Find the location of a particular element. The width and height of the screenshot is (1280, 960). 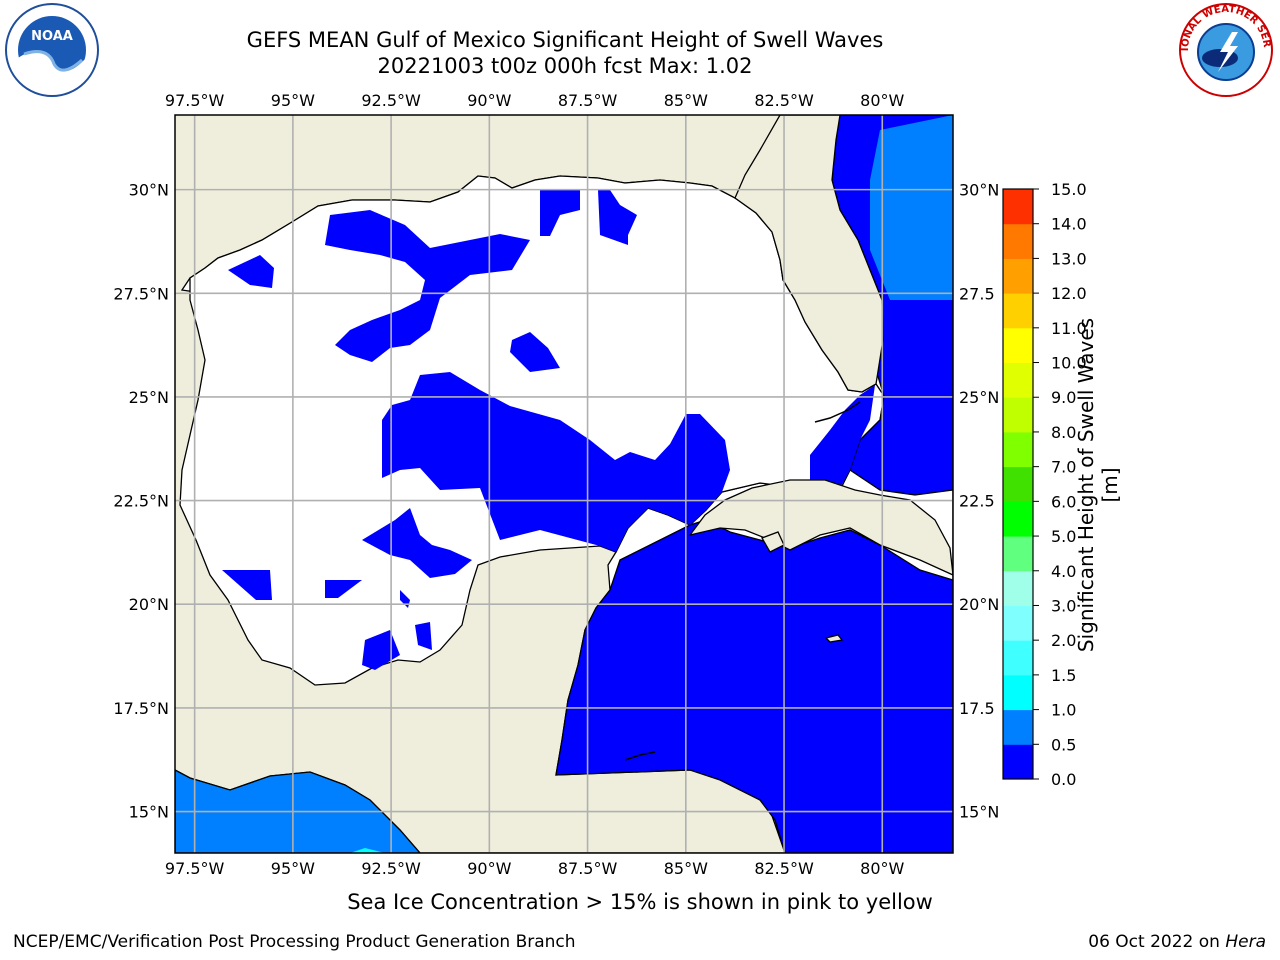

colorbar-frame is located at coordinates (1018, 484).